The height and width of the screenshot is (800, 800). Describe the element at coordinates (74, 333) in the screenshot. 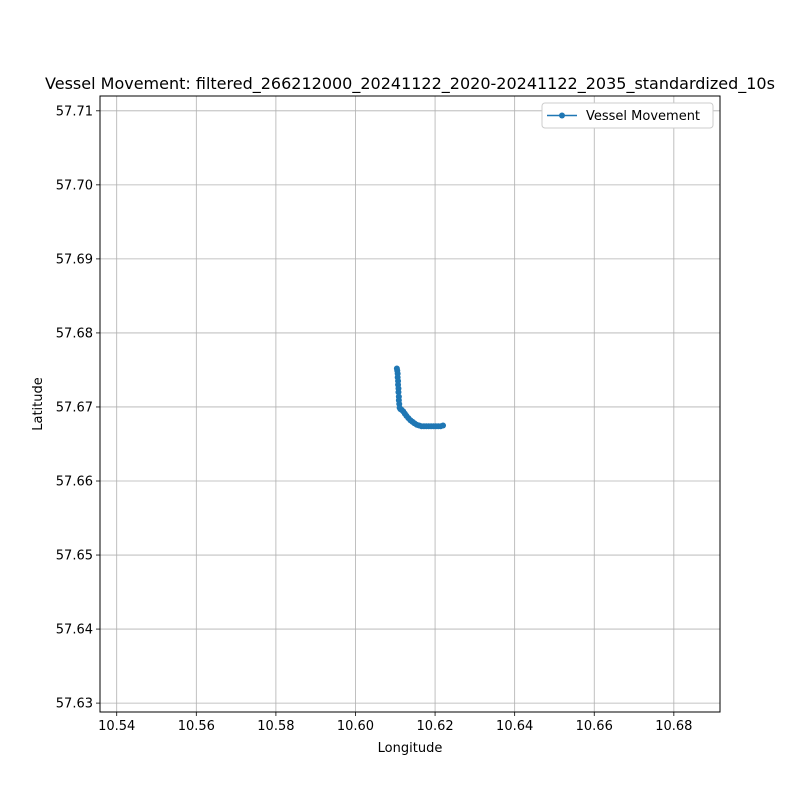

I see `y-tick-label: 57.68` at that location.